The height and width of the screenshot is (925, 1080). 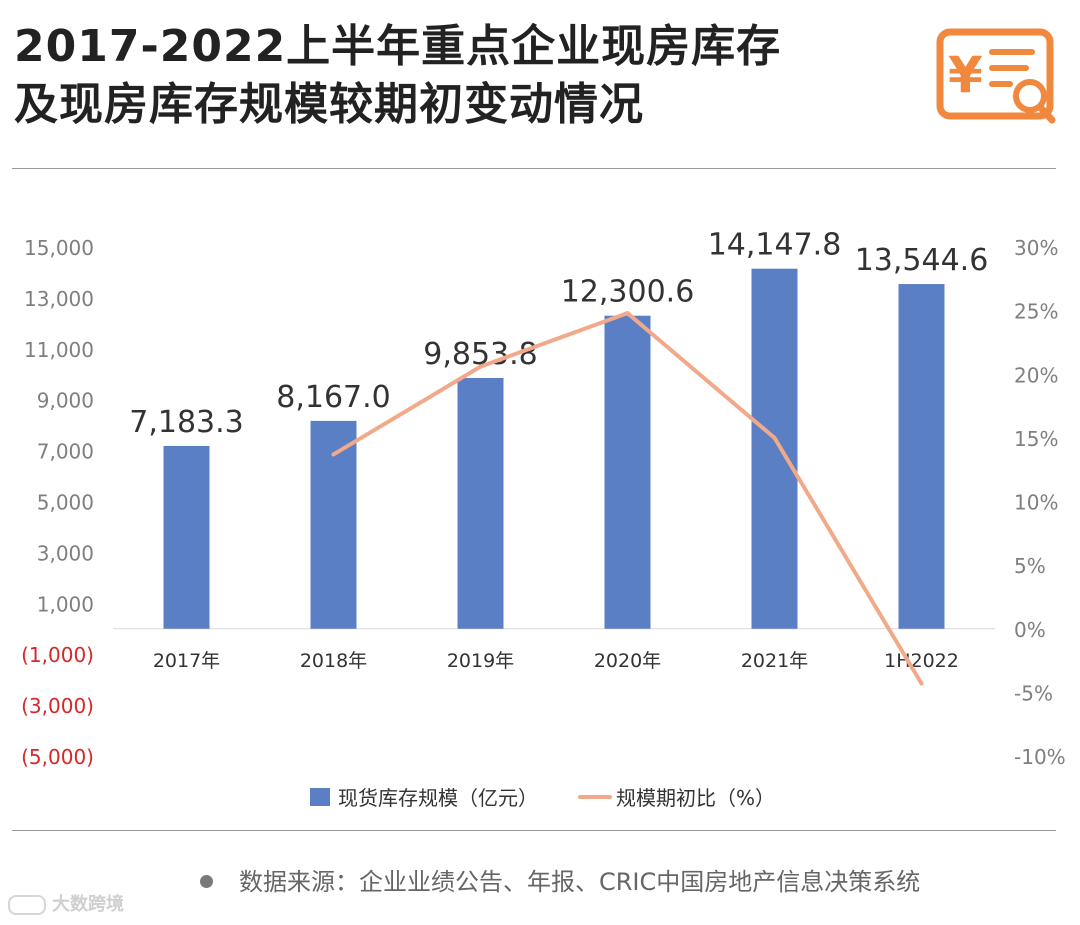 What do you see at coordinates (1030, 566) in the screenshot?
I see `right-axis-tick-label: 5%` at bounding box center [1030, 566].